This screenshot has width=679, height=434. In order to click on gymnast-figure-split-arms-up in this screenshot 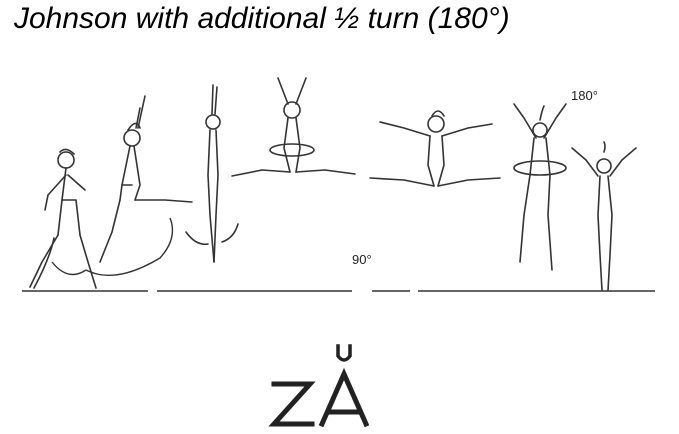, I will do `click(293, 127)`.